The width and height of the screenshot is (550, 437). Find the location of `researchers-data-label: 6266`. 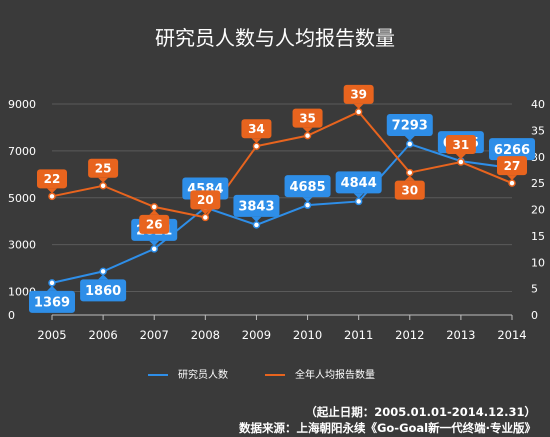

researchers-data-label: 6266 is located at coordinates (512, 150).